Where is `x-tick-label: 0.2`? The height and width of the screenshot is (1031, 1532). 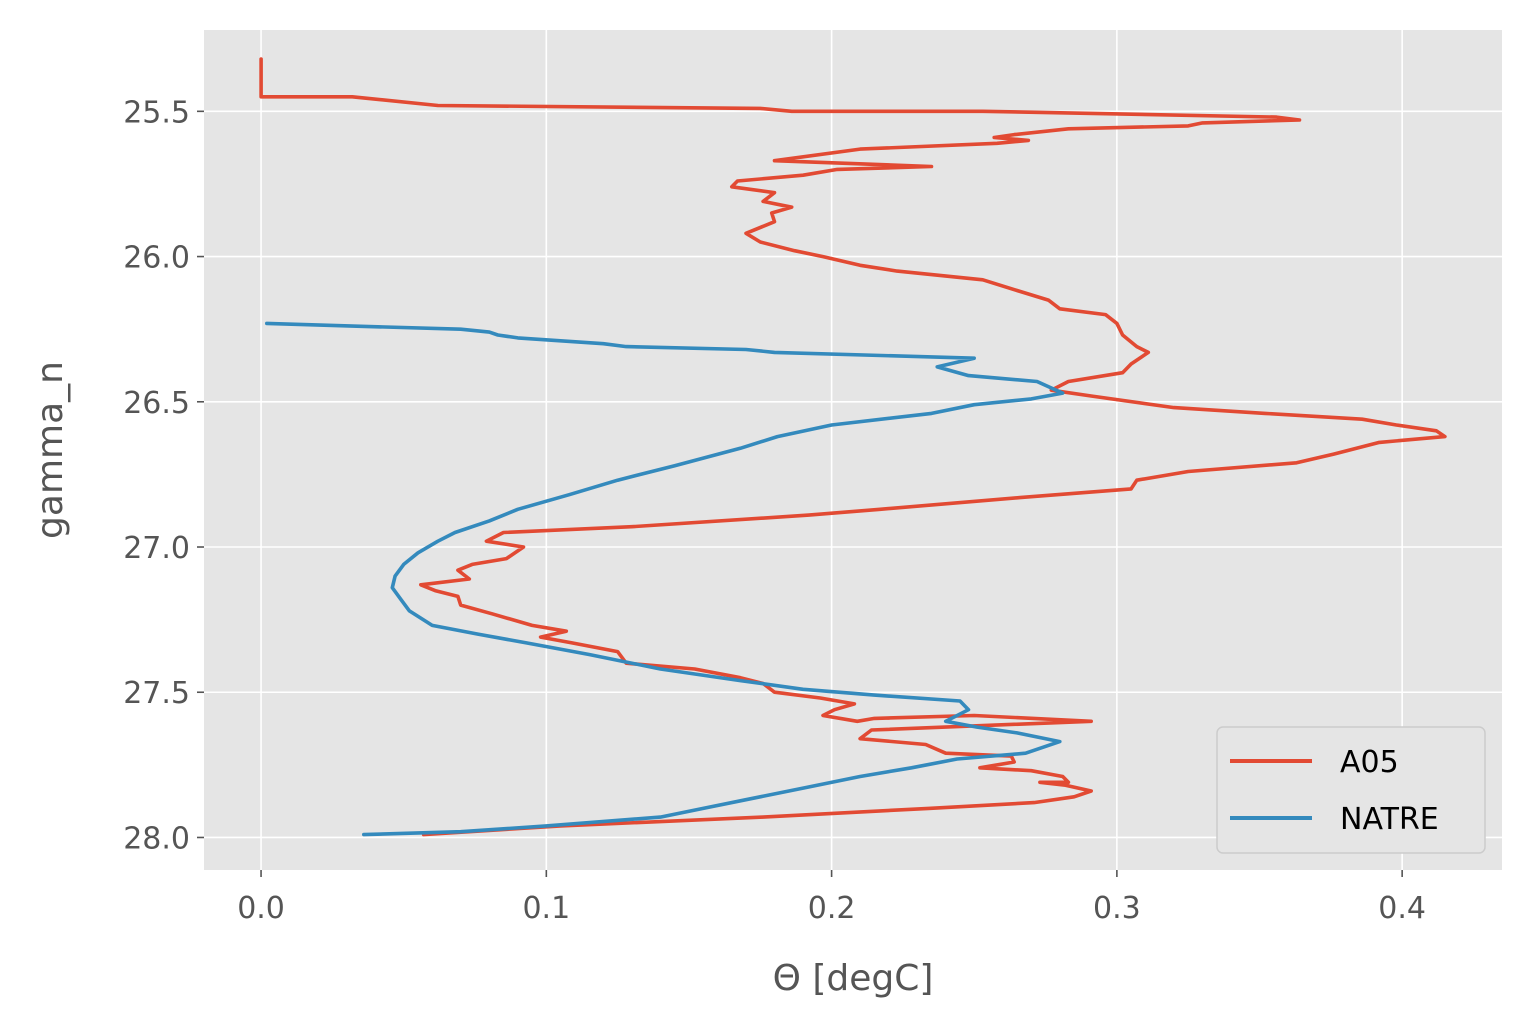
x-tick-label: 0.2 is located at coordinates (832, 908).